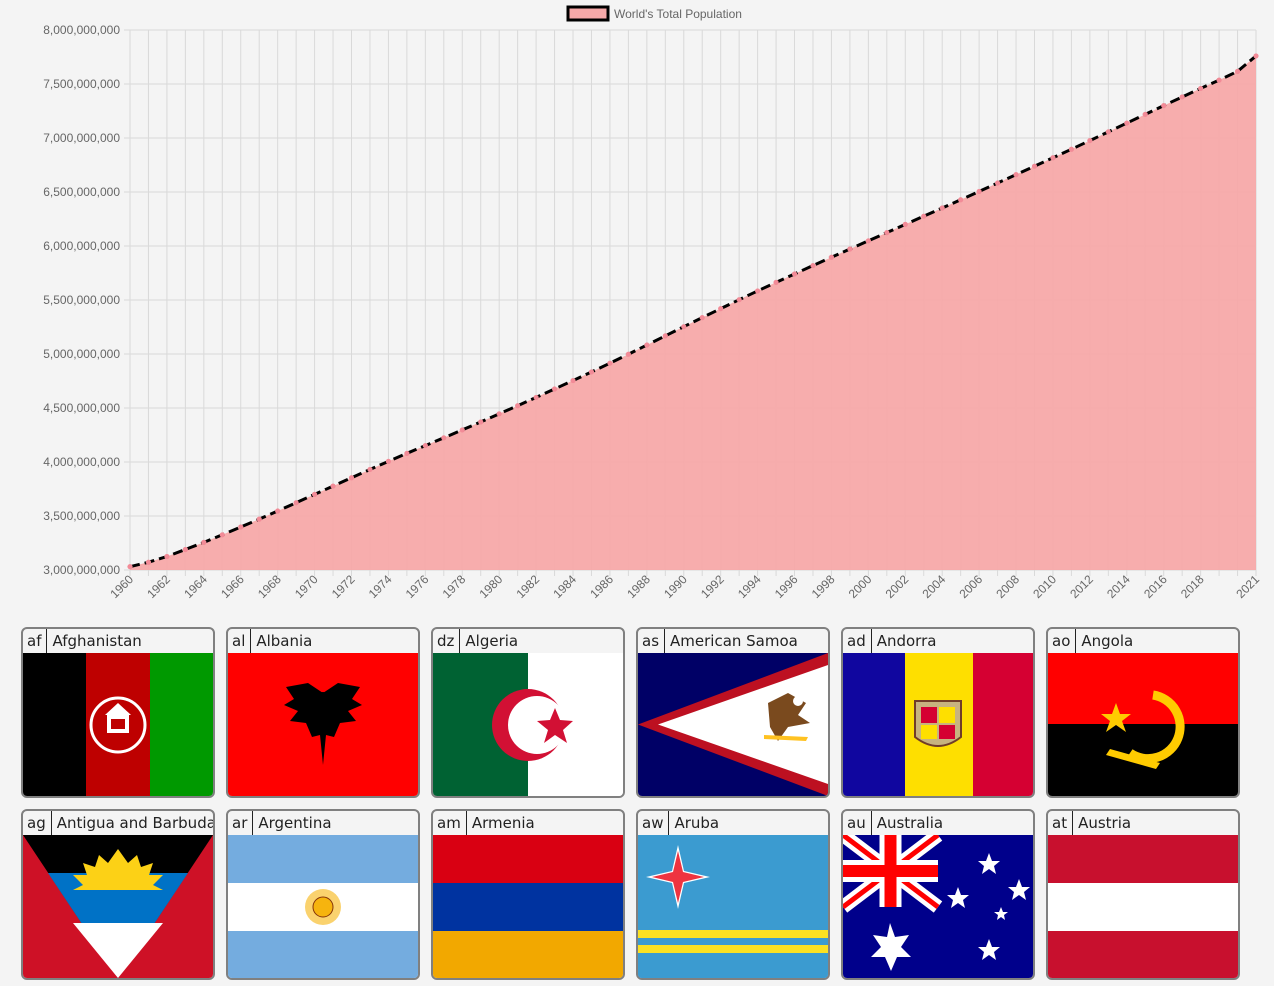 The height and width of the screenshot is (986, 1274). What do you see at coordinates (195, 586) in the screenshot?
I see `x-tick-label: 1964` at bounding box center [195, 586].